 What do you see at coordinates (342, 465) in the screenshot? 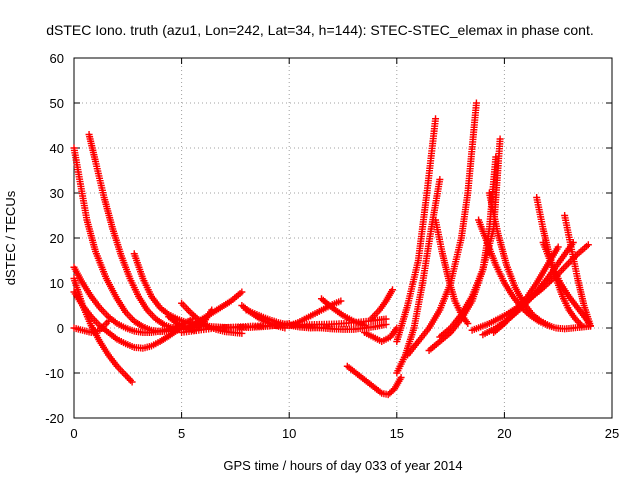
I see `x-axis-label: GPS time / hours of day 033 of year 2014` at bounding box center [342, 465].